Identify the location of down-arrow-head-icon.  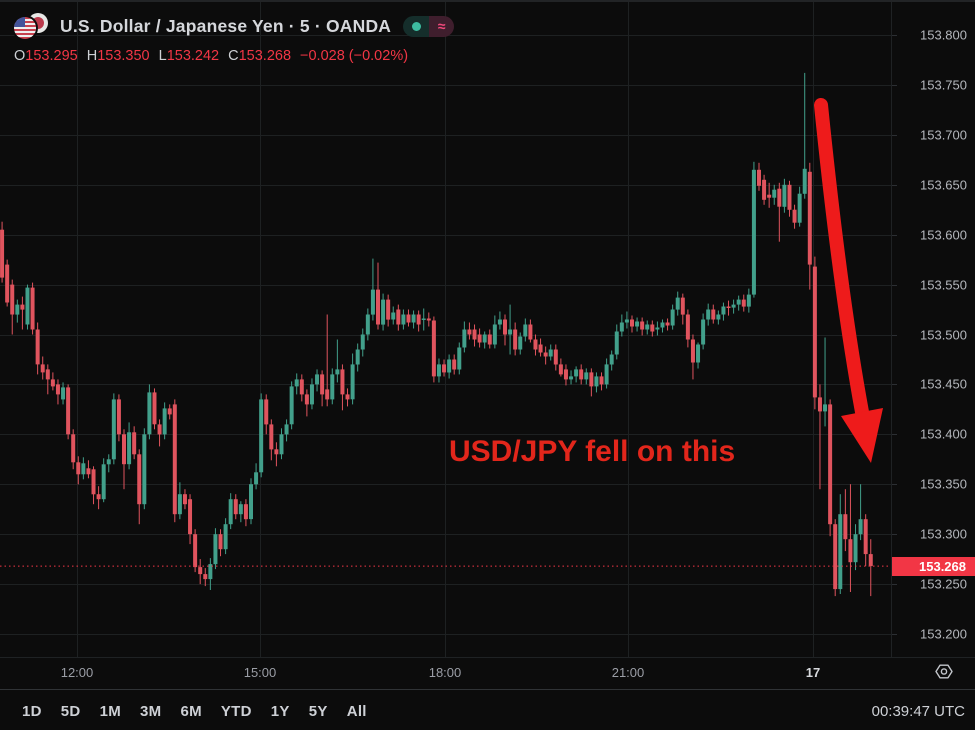
(862, 435).